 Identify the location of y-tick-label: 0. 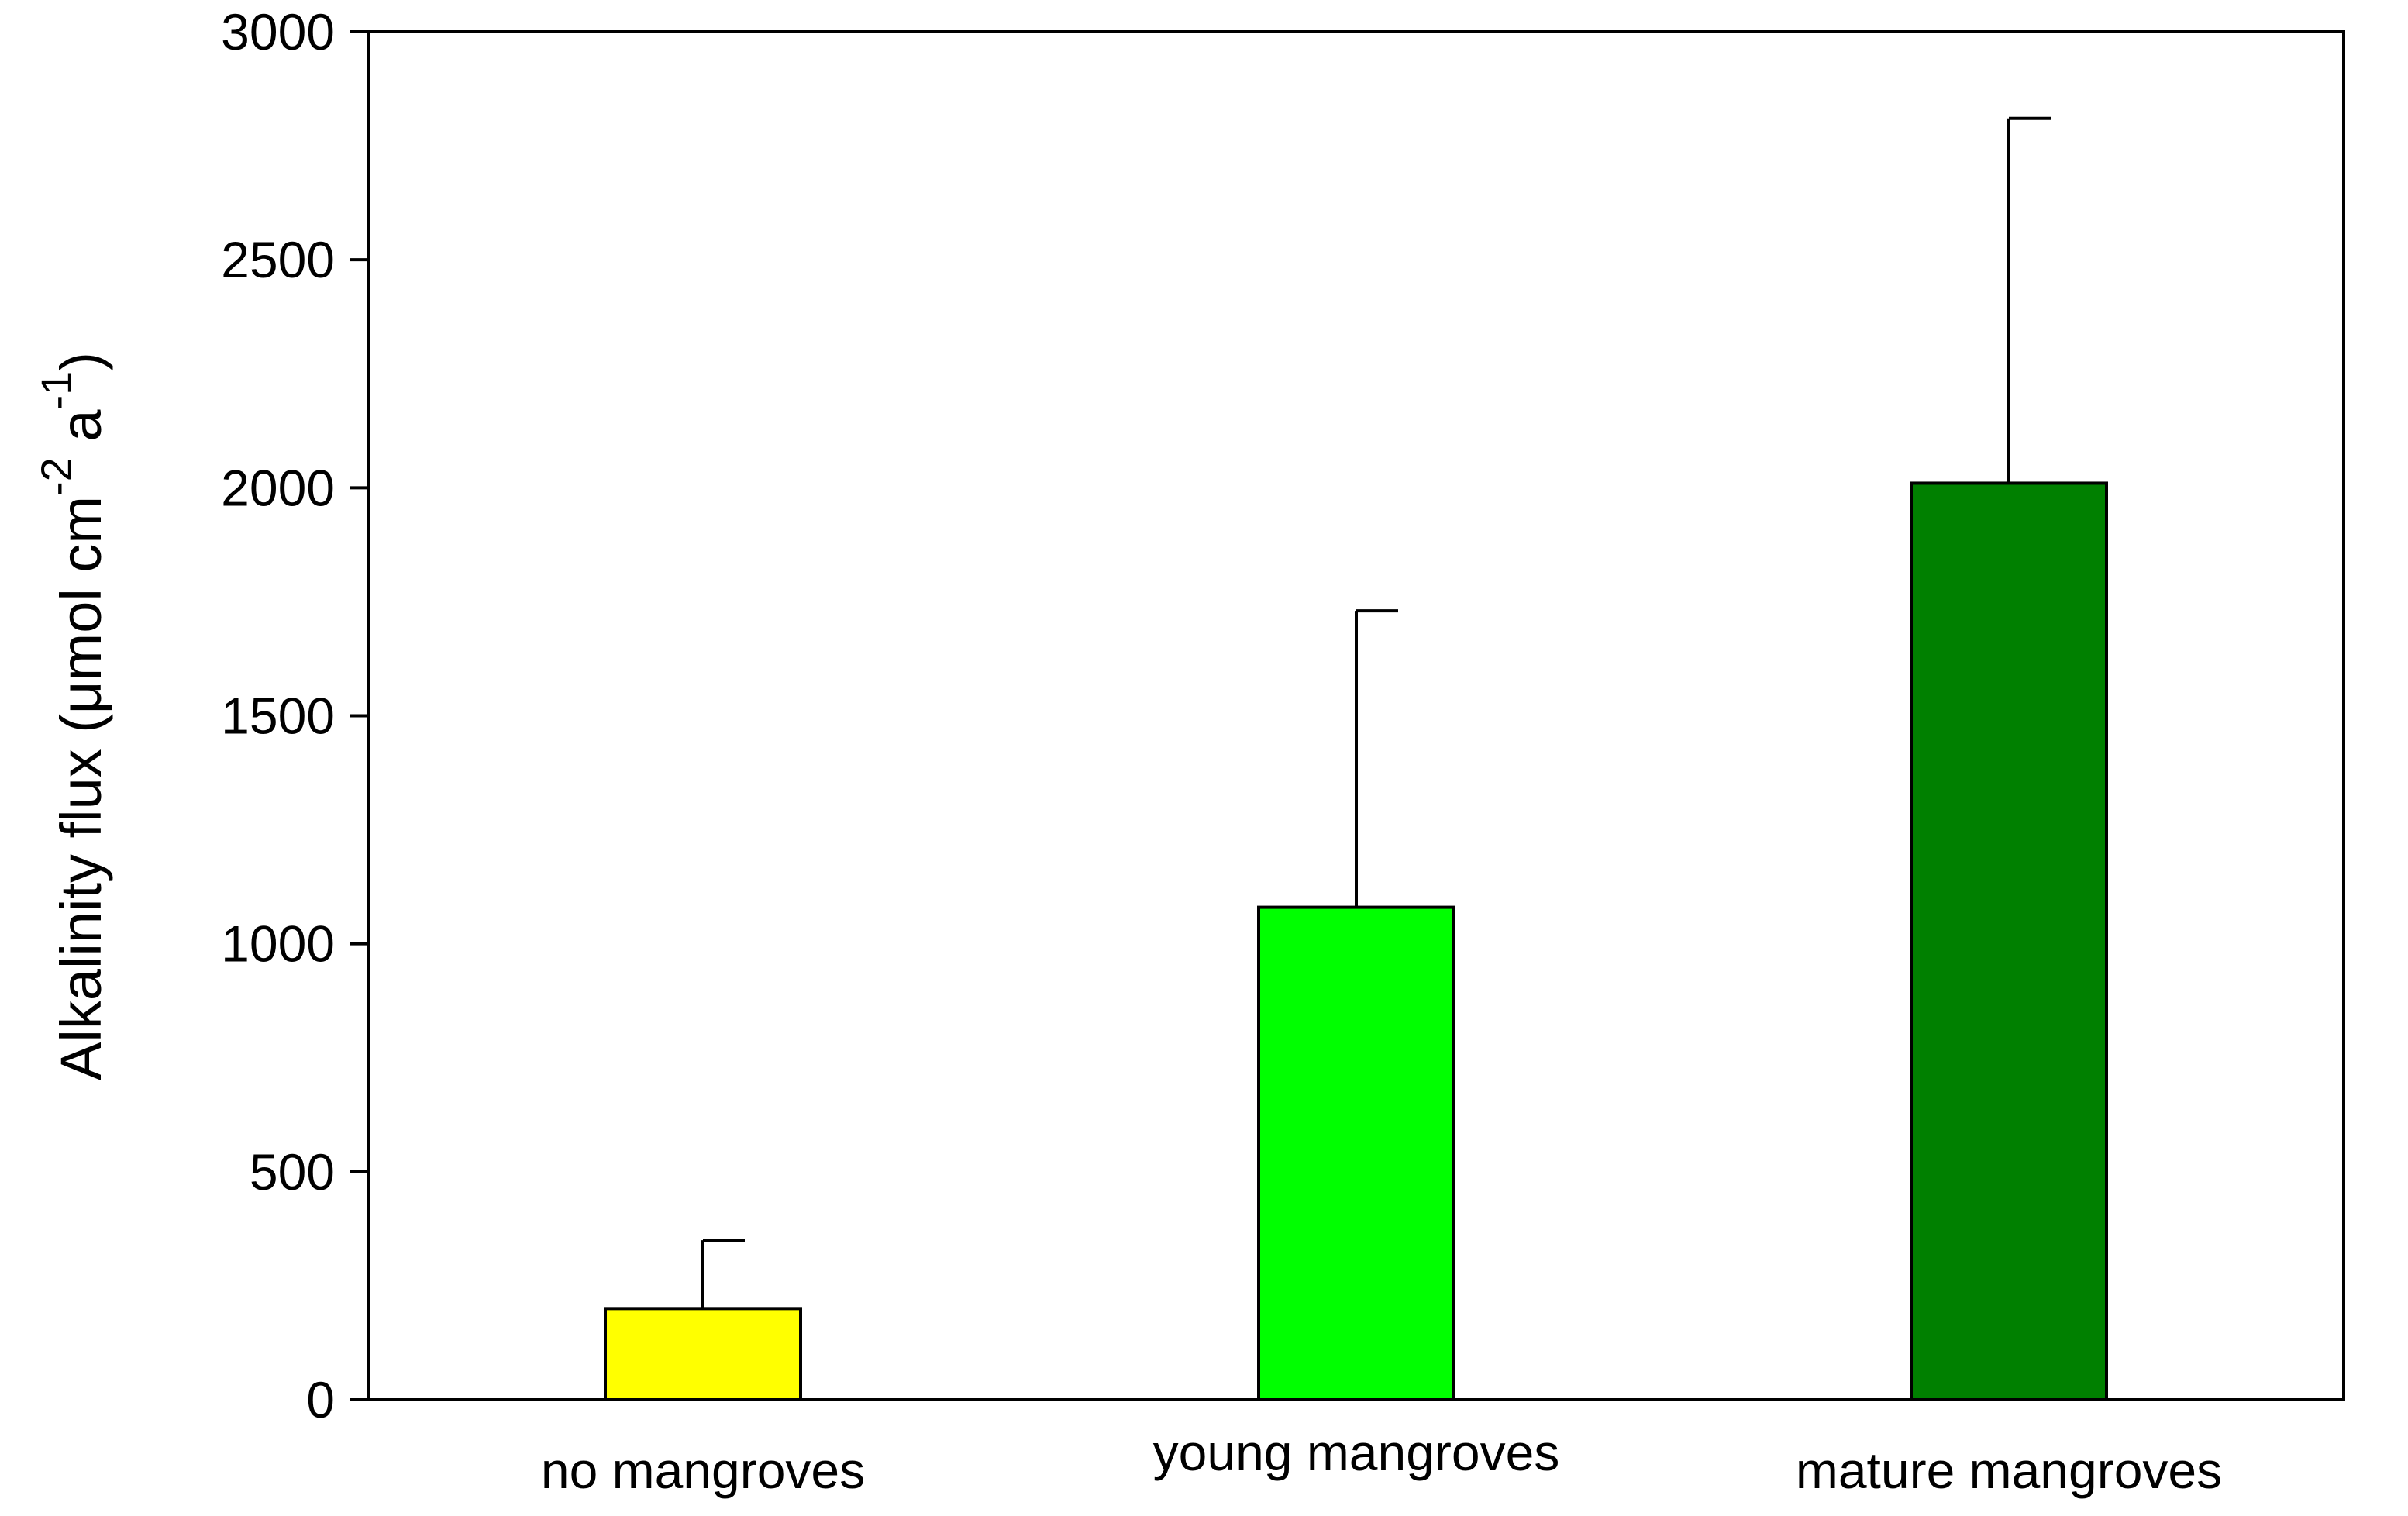
(320, 1400).